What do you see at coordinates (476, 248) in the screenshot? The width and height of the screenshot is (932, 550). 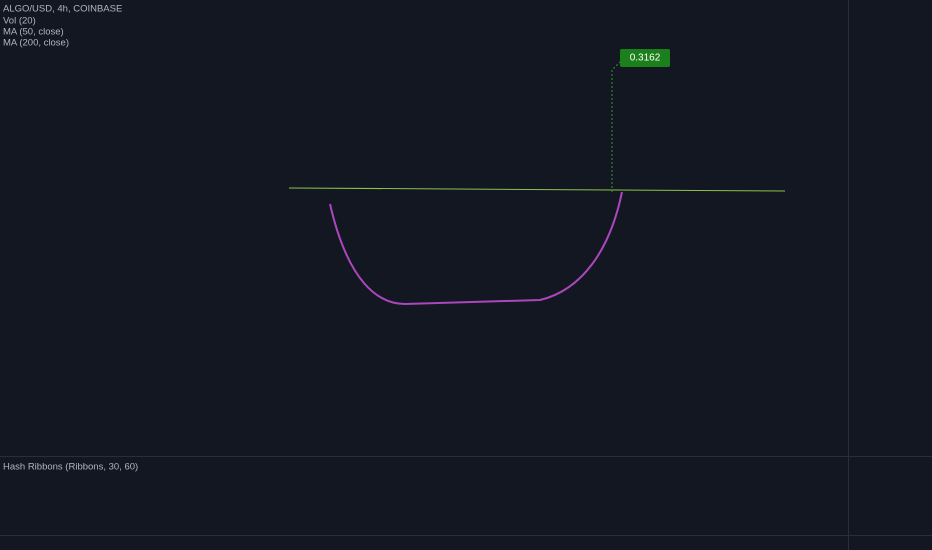 I see `cup-drawing` at bounding box center [476, 248].